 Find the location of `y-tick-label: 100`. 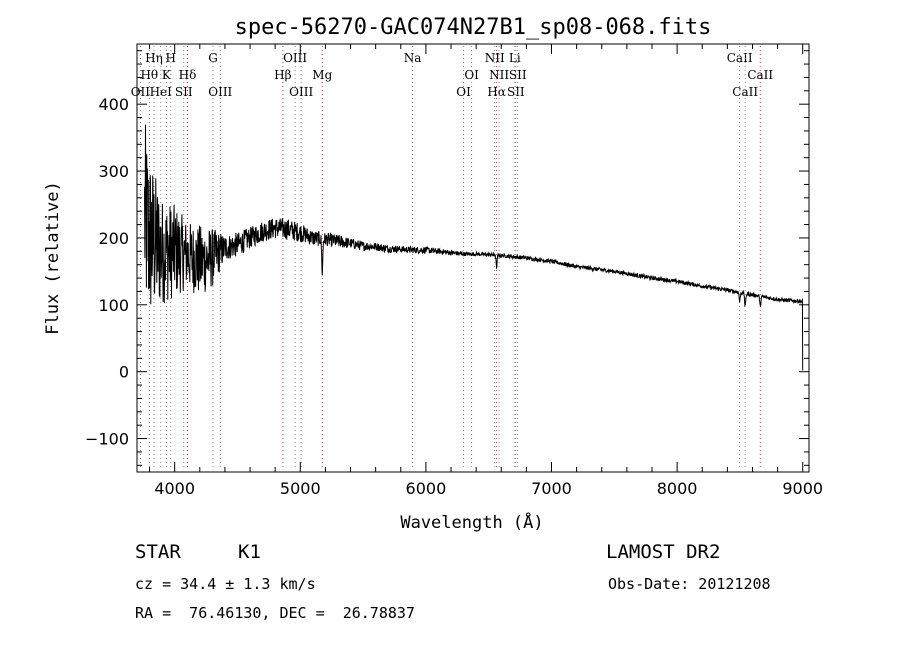

y-tick-label: 100 is located at coordinates (113, 305).